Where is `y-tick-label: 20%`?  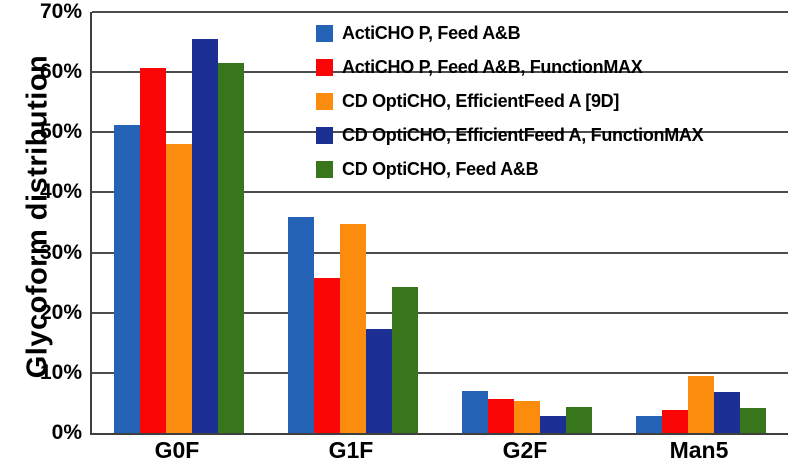
y-tick-label: 20% is located at coordinates (60, 312).